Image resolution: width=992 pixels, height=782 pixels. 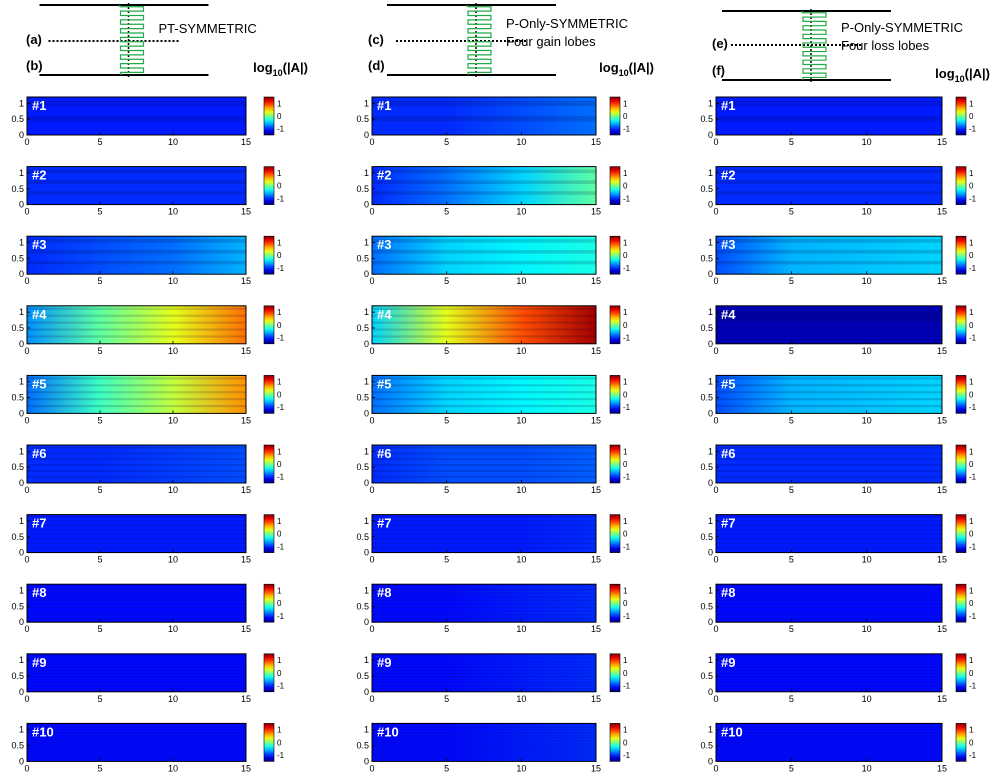 I want to click on waveguide-schematic, so click(x=124, y=40).